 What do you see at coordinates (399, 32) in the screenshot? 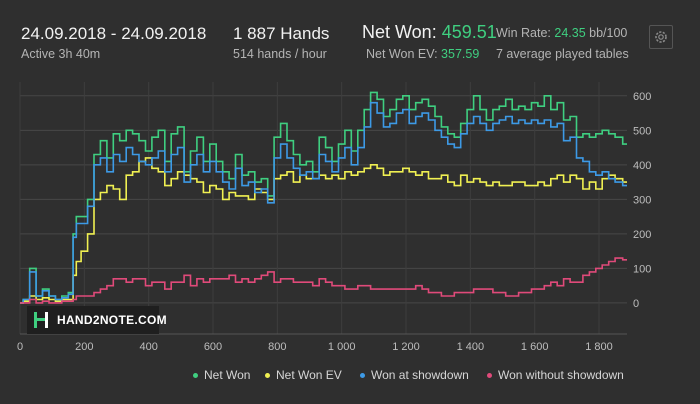
I see `net-won-label: Net Won:` at bounding box center [399, 32].